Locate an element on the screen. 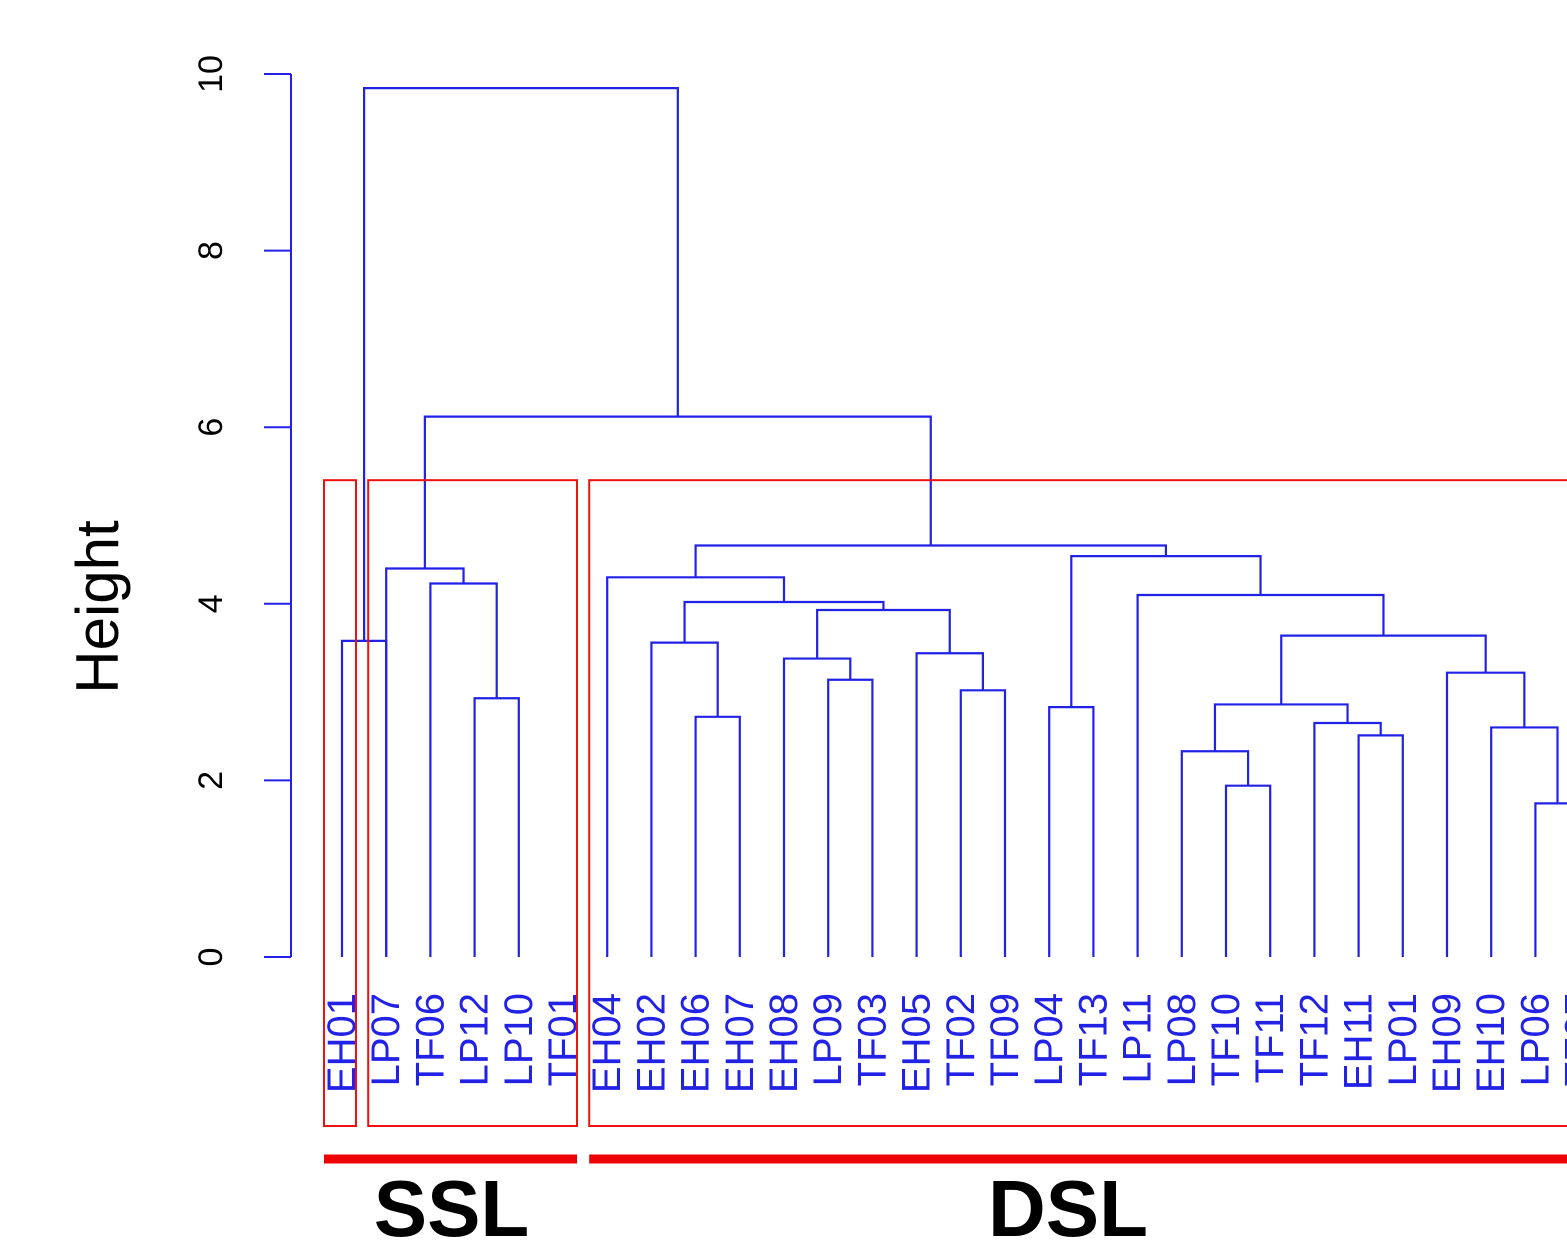 This screenshot has height=1244, width=1567. leaf-label-LP10: LP10 is located at coordinates (519, 1039).